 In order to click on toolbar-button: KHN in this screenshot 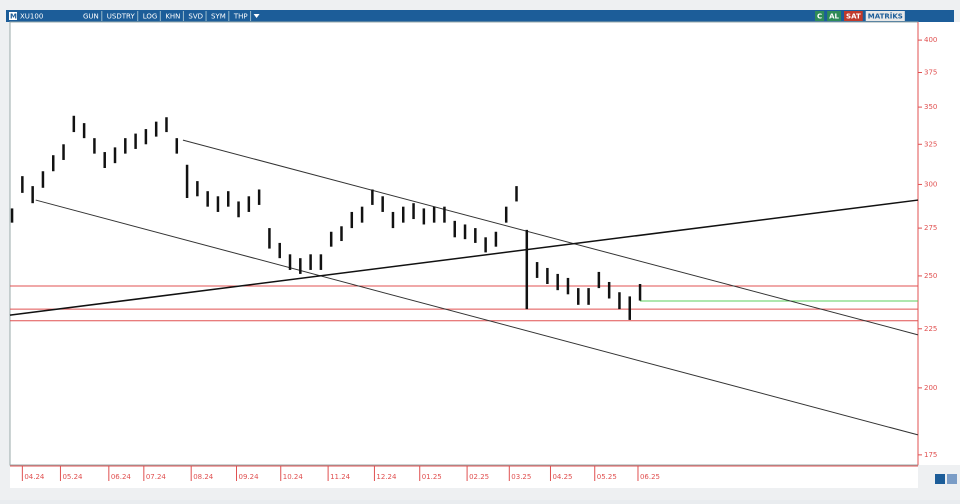, I will do `click(172, 17)`.